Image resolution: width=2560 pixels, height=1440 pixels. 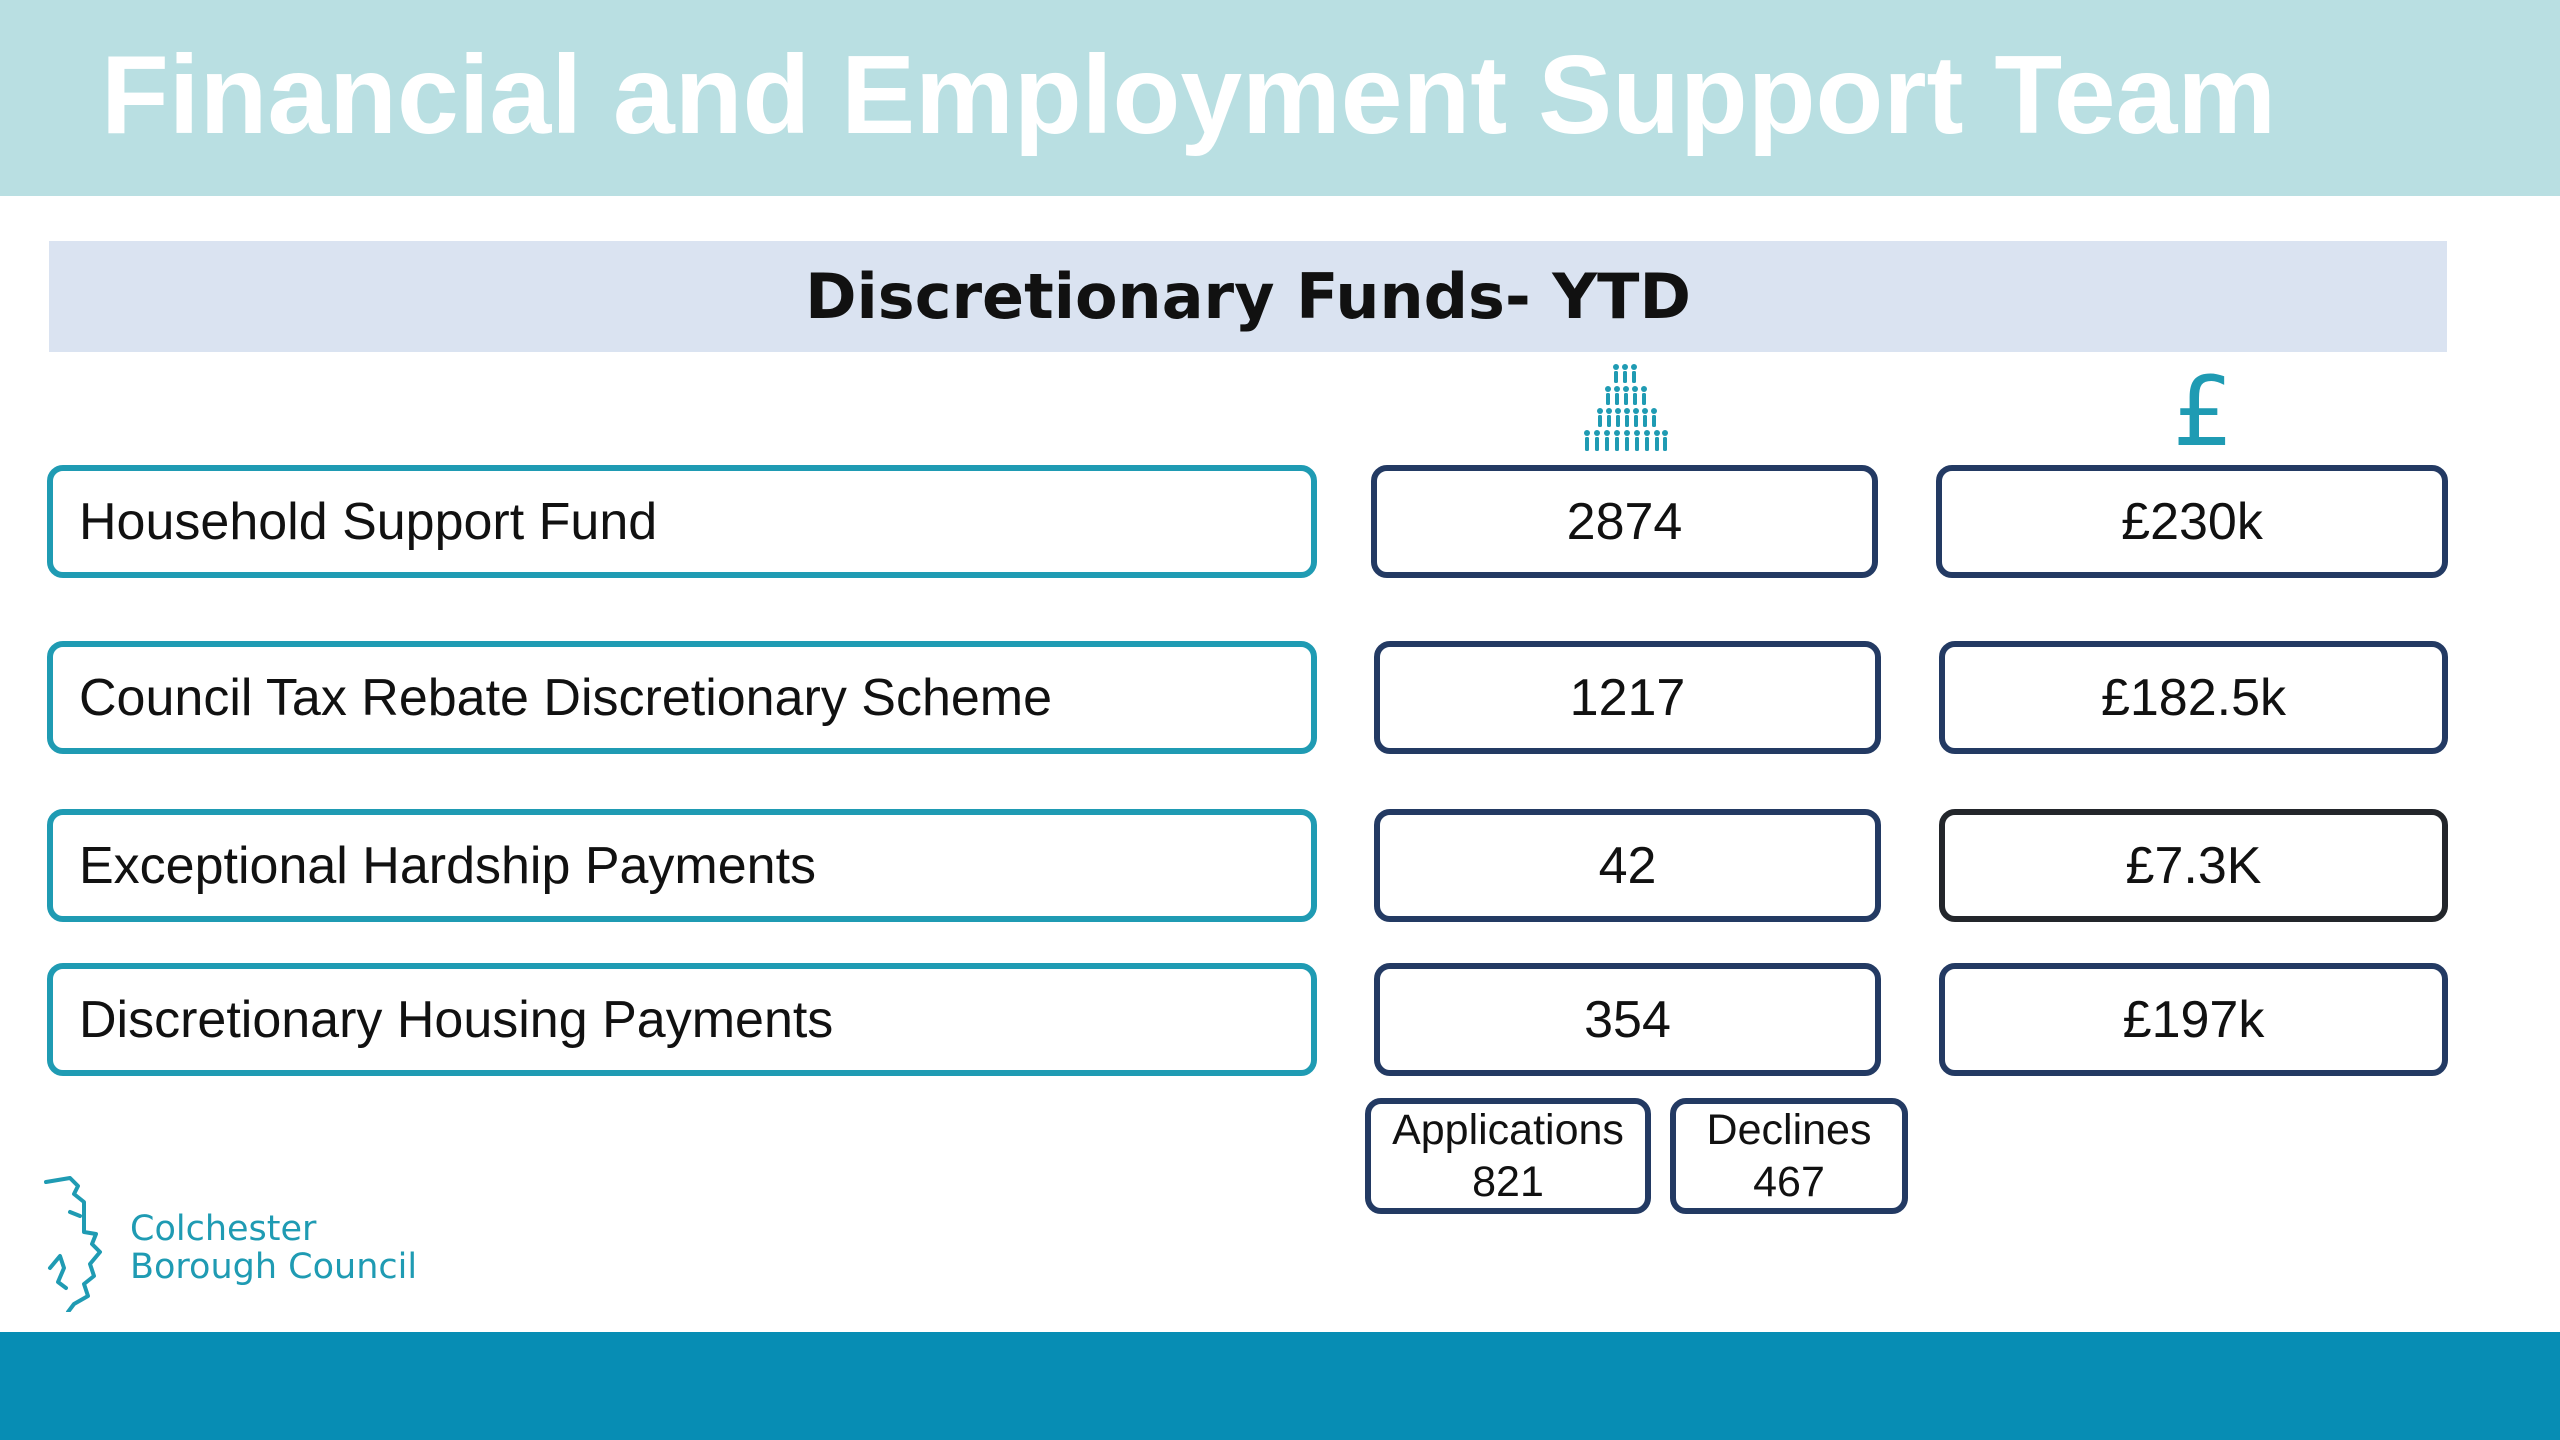 I want to click on fund-count: 42, so click(x=1627, y=865).